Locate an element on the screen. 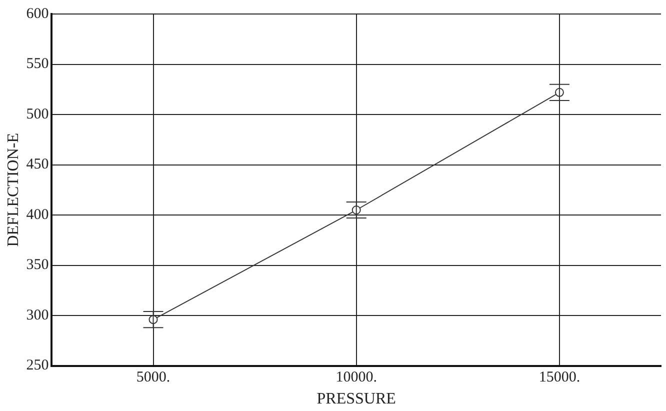 This screenshot has height=411, width=666. y-tick-label: 450 is located at coordinates (37, 164).